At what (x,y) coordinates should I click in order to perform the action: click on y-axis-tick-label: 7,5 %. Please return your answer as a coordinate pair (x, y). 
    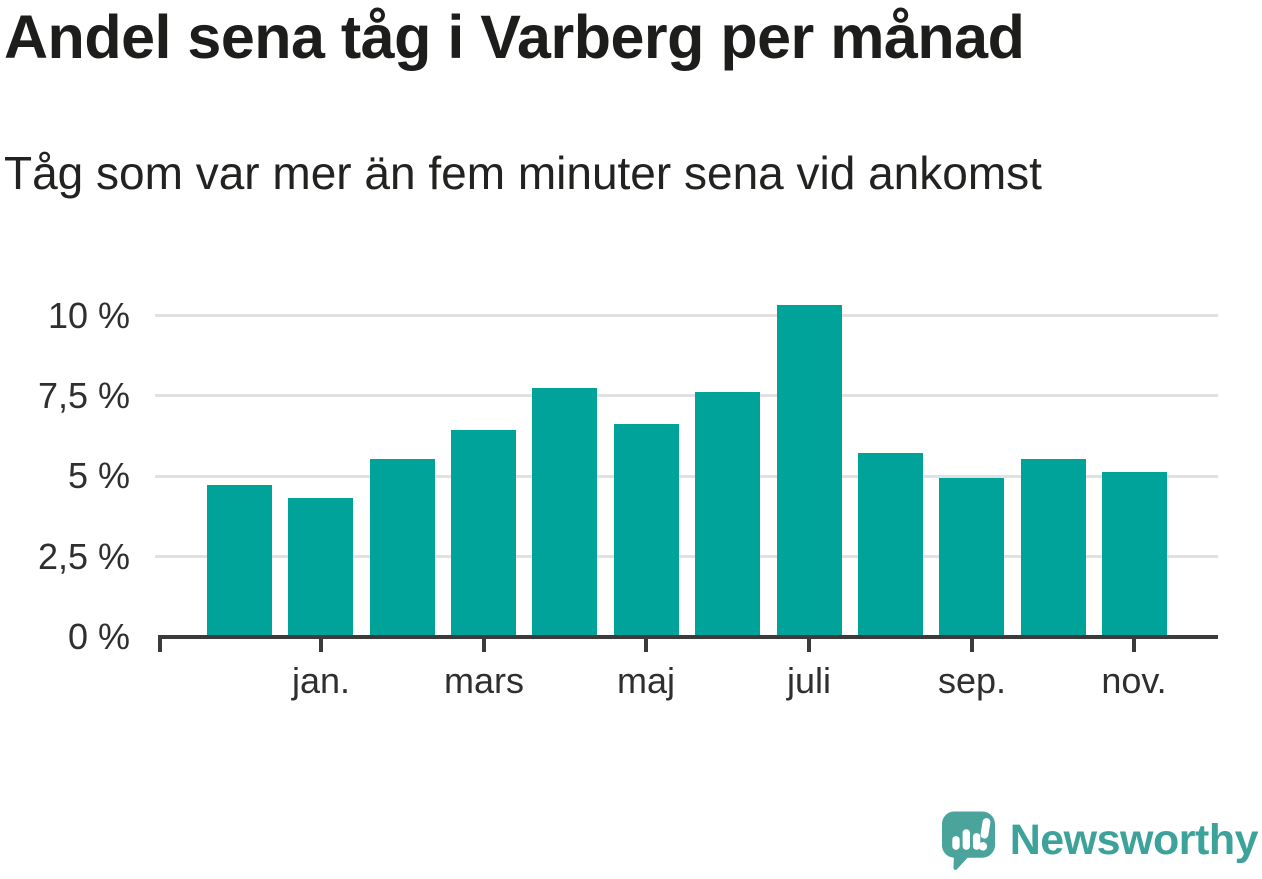
    Looking at the image, I should click on (83, 395).